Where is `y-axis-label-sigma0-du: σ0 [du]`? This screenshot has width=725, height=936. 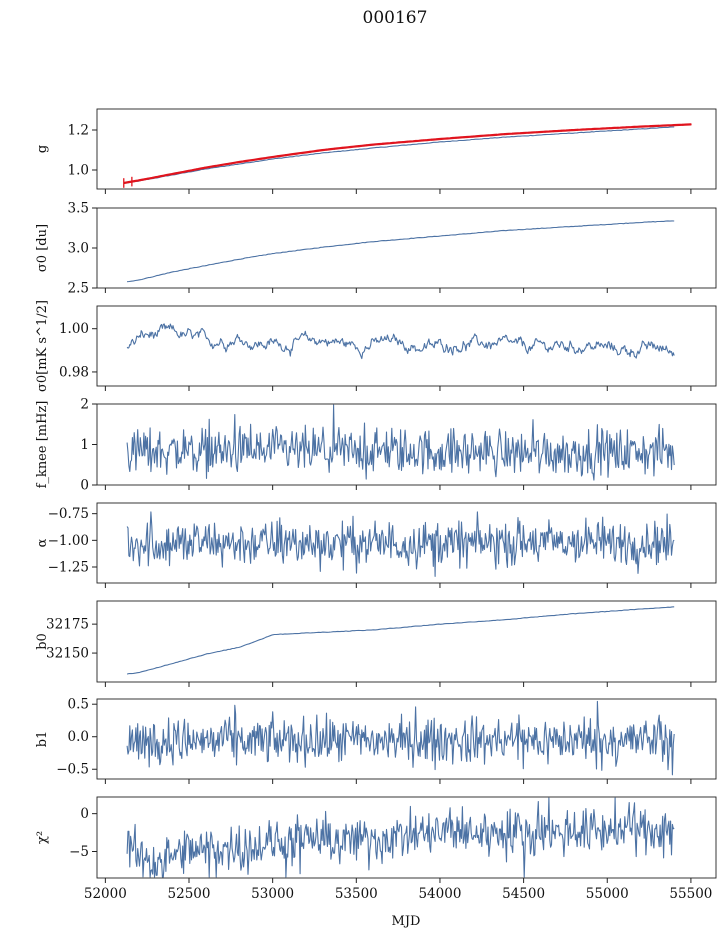 y-axis-label-sigma0-du: σ0 [du] is located at coordinates (42, 248).